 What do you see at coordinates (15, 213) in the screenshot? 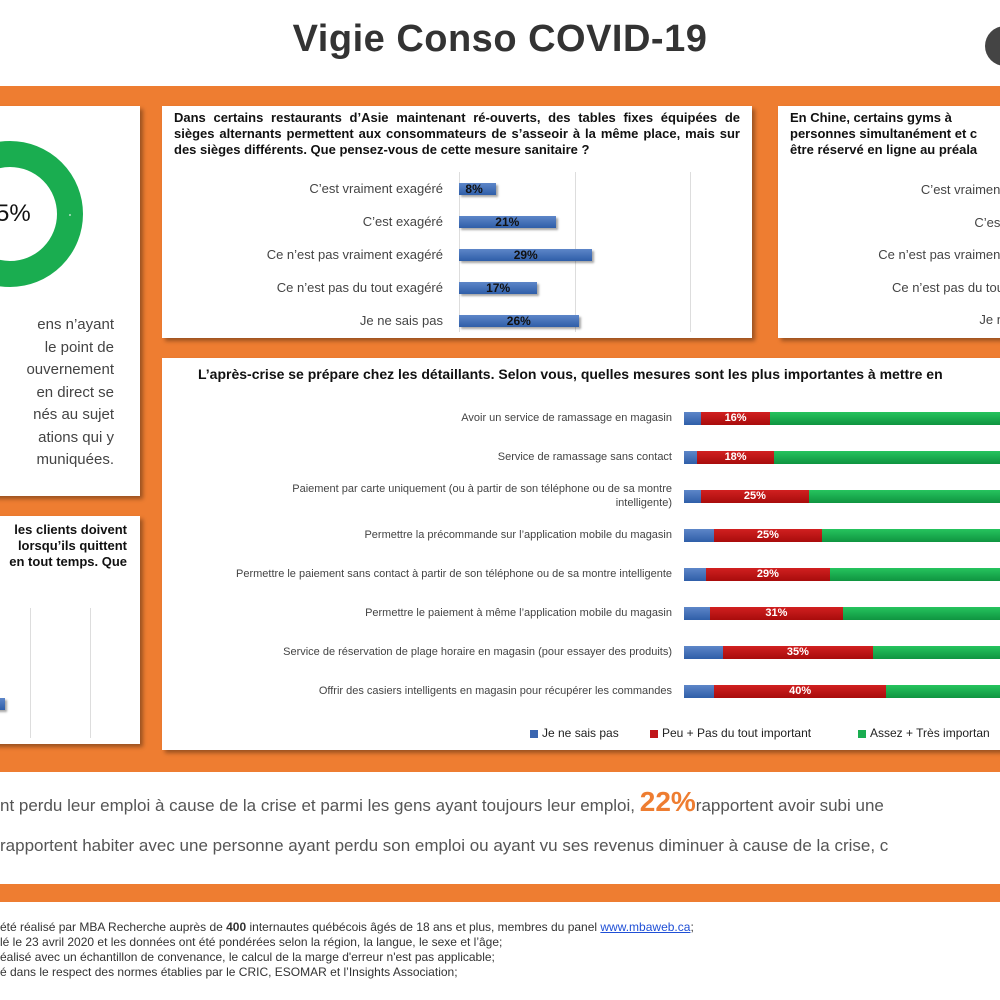
I see `donut-label: 5%` at bounding box center [15, 213].